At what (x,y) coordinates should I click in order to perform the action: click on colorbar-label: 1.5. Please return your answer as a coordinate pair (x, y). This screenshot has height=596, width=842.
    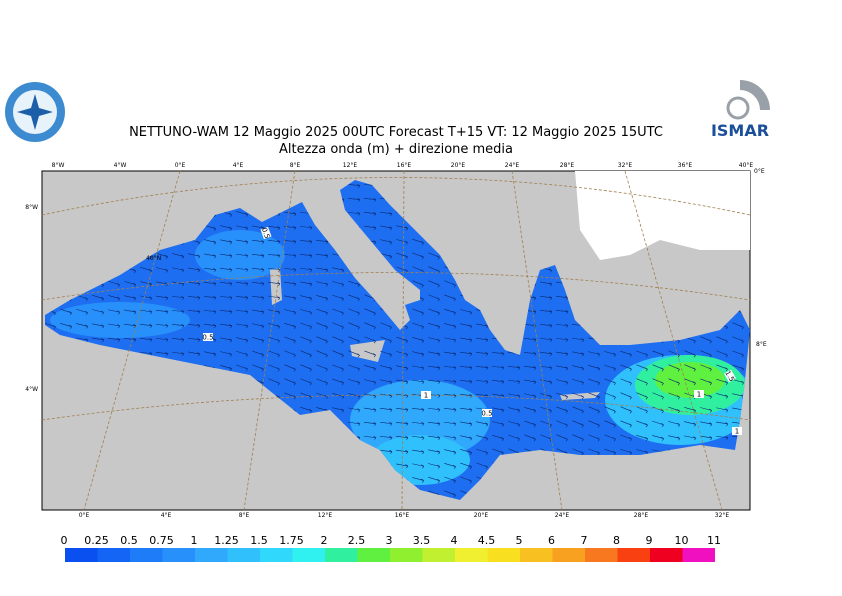
    Looking at the image, I should click on (259, 540).